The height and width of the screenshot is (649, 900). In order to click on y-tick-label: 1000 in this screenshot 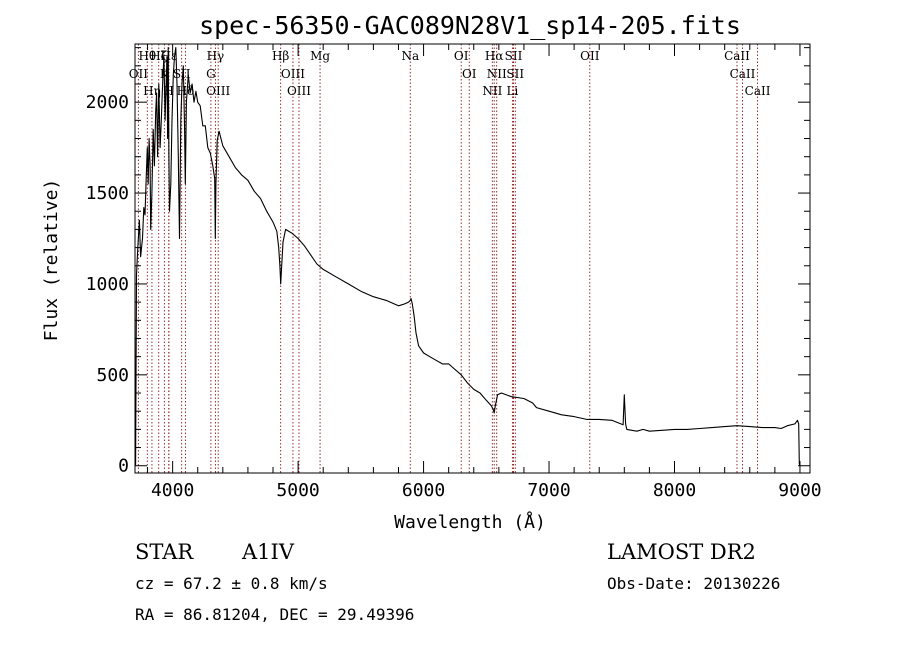, I will do `click(107, 284)`.